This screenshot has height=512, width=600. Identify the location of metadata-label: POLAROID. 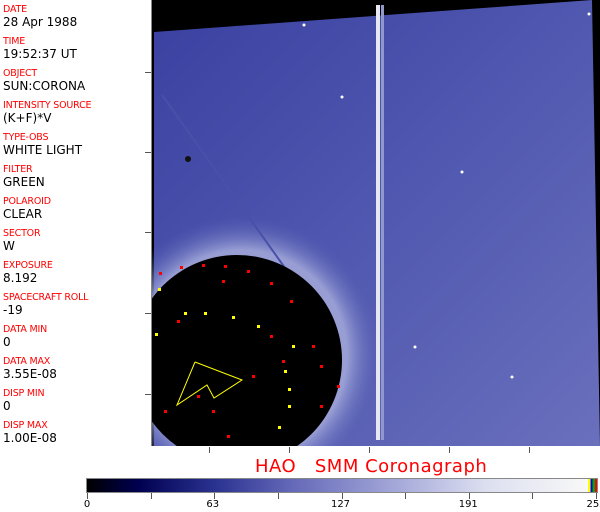
(27, 201).